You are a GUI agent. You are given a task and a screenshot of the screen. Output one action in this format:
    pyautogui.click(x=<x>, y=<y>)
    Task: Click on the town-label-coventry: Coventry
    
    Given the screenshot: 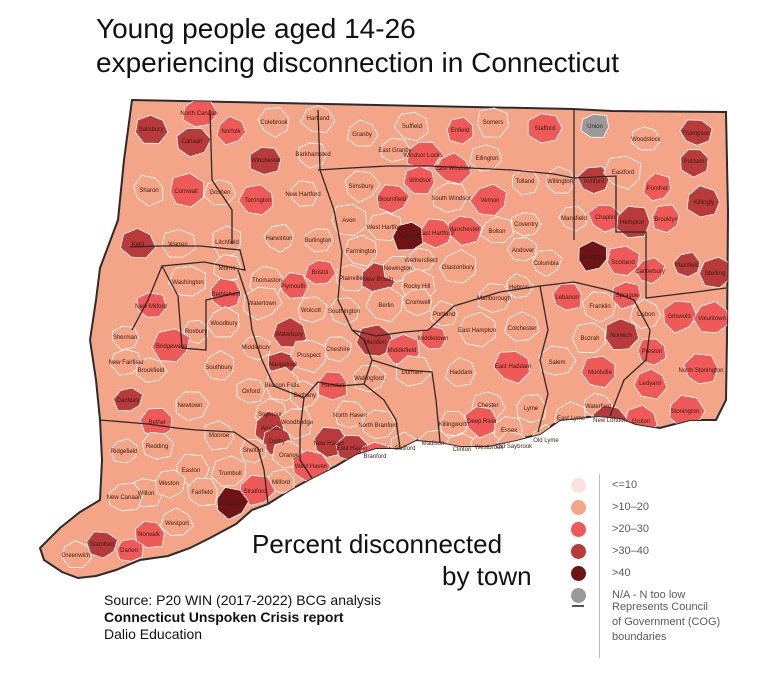 What is the action you would take?
    pyautogui.click(x=526, y=225)
    